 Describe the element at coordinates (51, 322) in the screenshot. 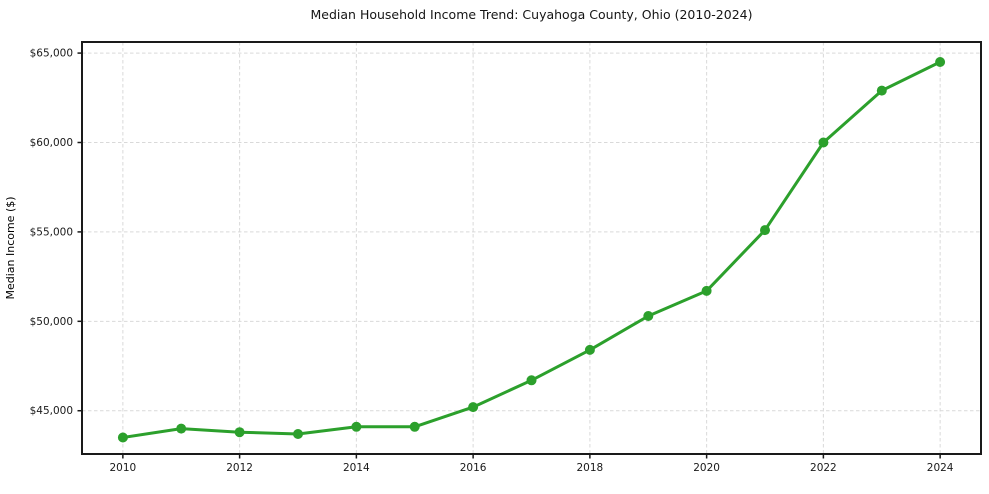

I see `y-tick-label: $50,000` at that location.